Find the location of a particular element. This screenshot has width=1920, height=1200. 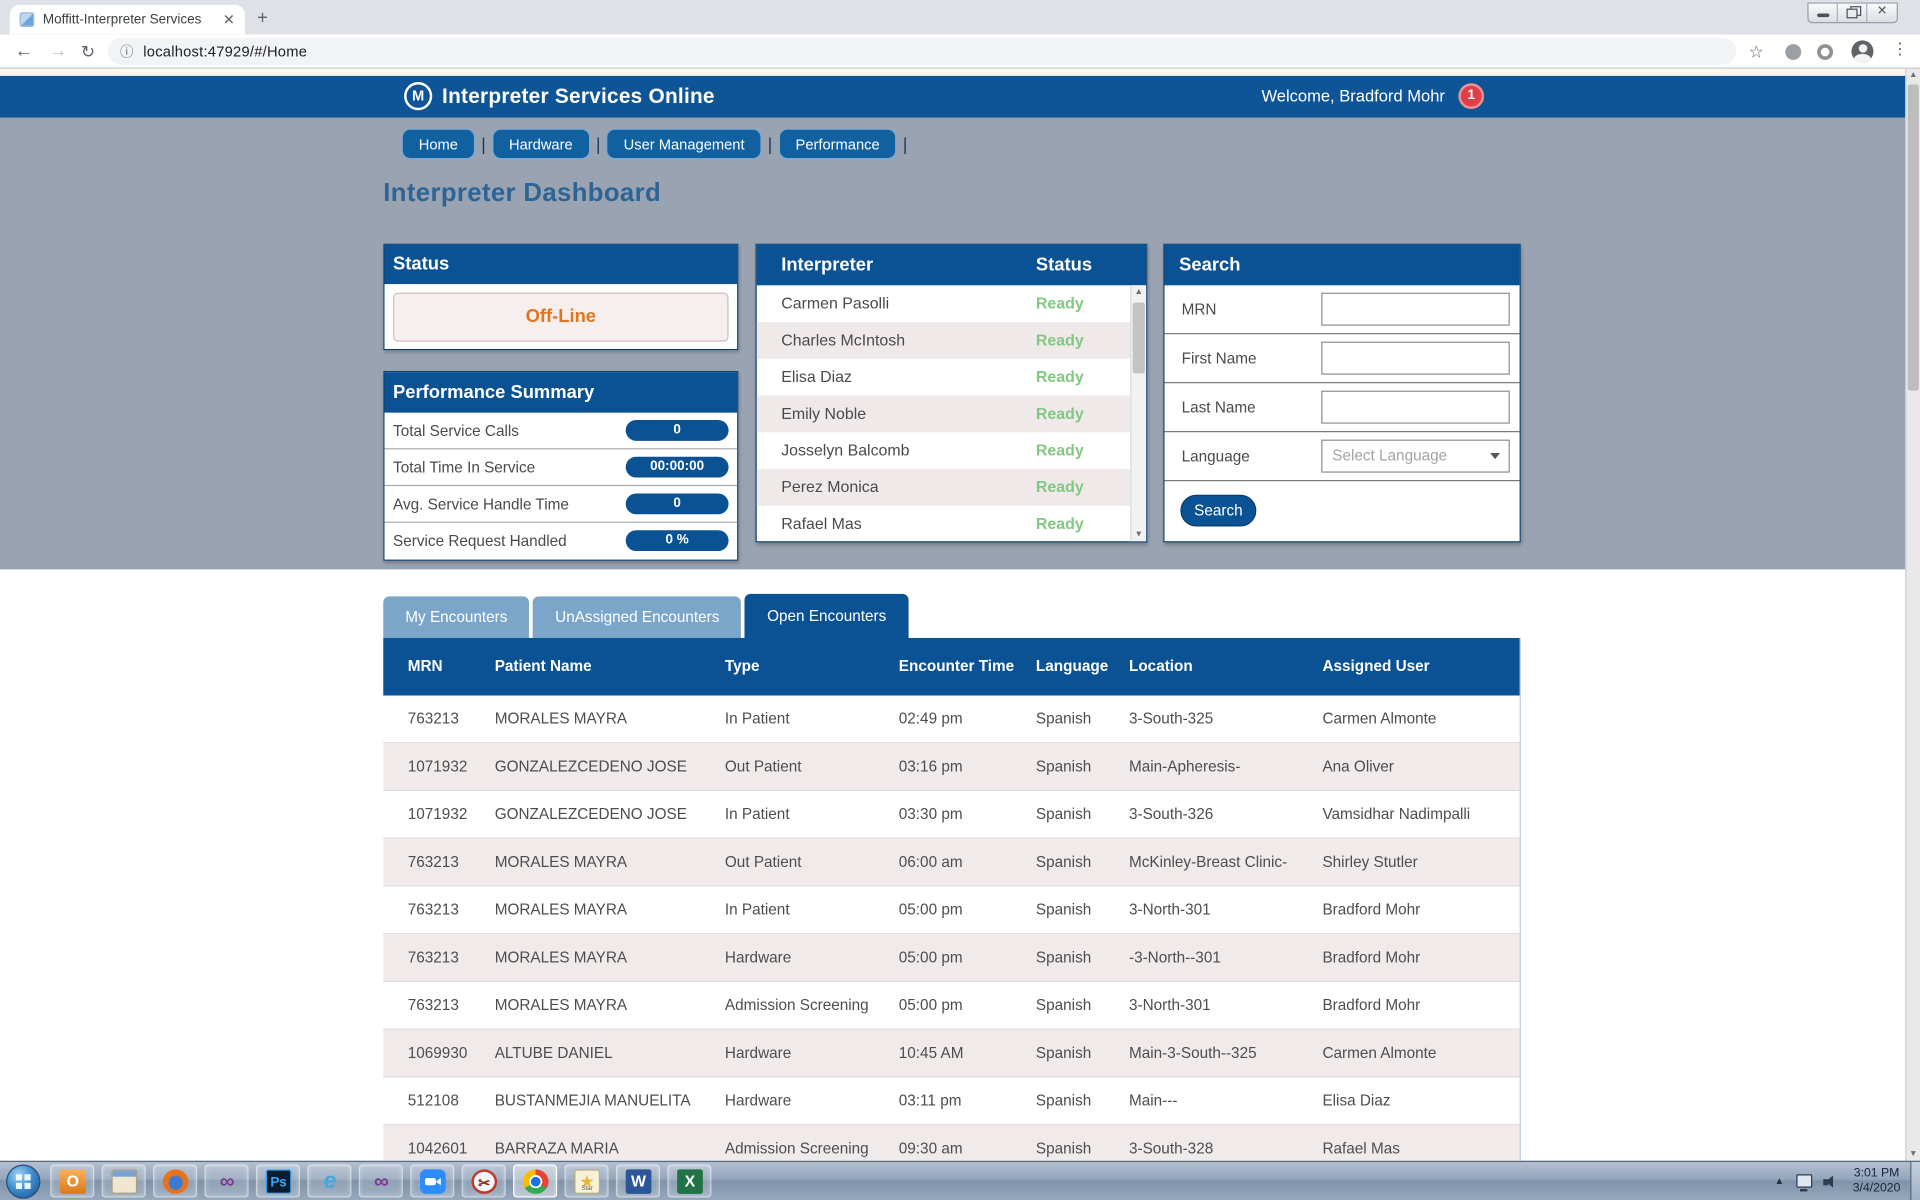

interpreter-row: Charles McIntosh Ready is located at coordinates (951, 340).